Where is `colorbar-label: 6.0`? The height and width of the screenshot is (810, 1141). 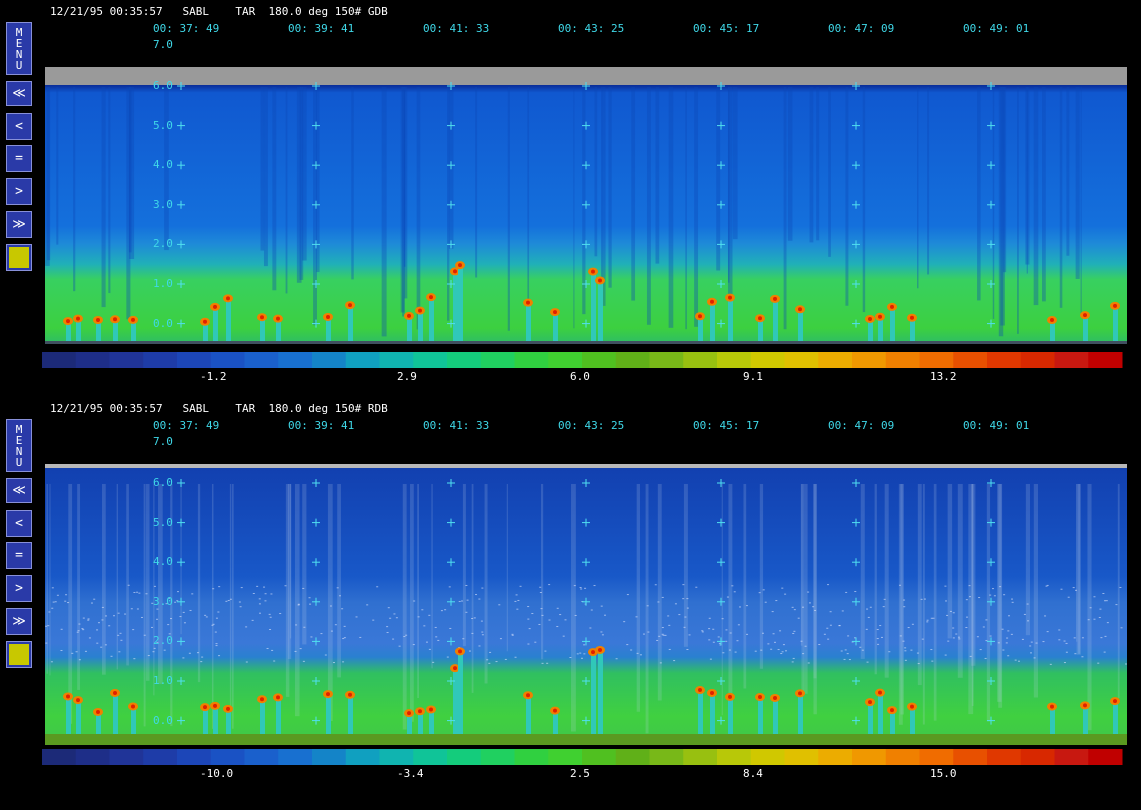 colorbar-label: 6.0 is located at coordinates (580, 376).